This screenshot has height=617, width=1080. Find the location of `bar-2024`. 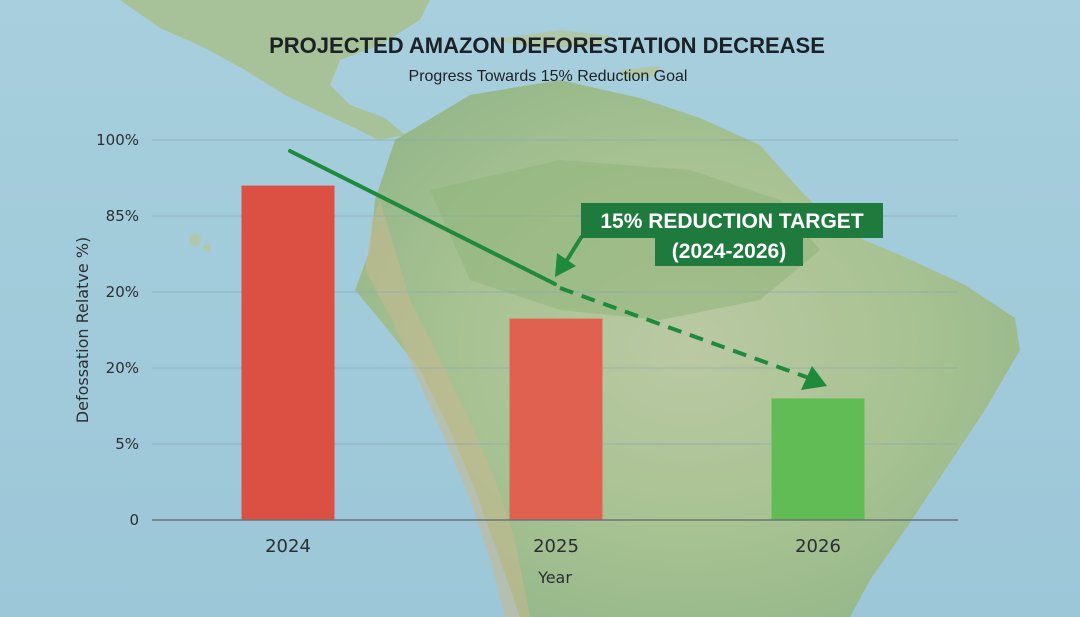

bar-2024 is located at coordinates (288, 352).